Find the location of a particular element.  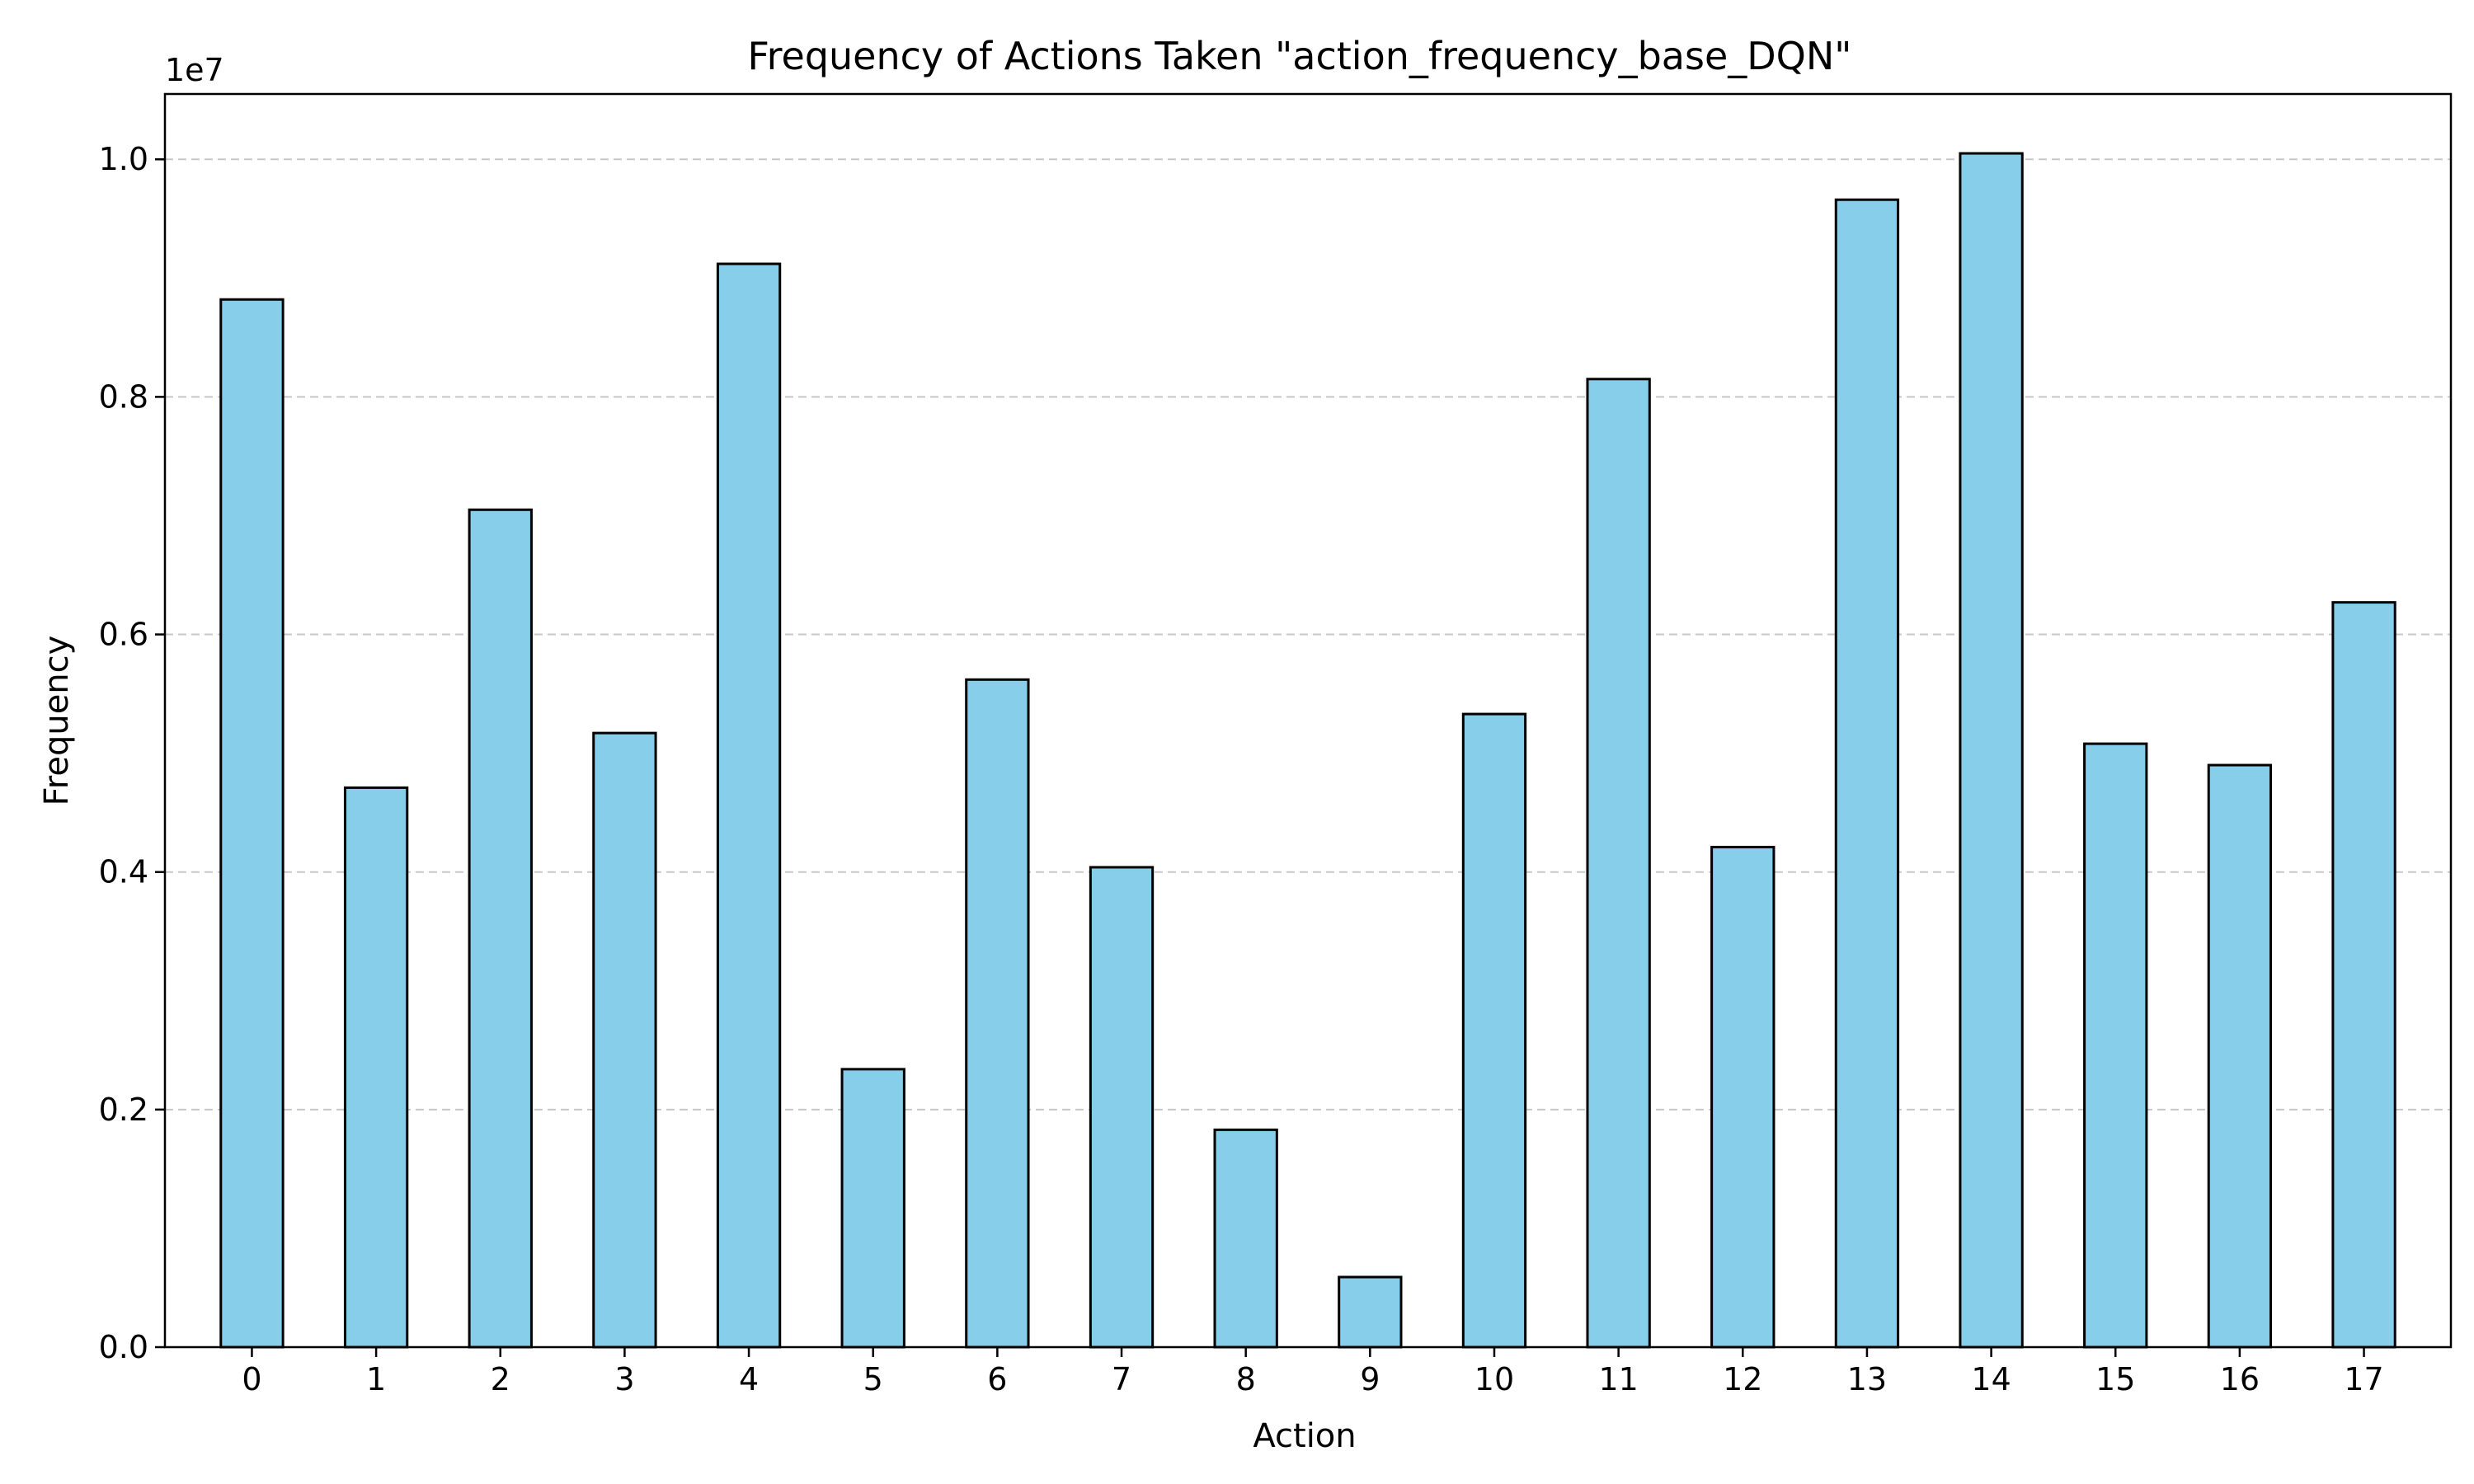

y-axis-ticks: 0.0 0.2 0.4 0.6 0.8 1.0 is located at coordinates (132, 753).